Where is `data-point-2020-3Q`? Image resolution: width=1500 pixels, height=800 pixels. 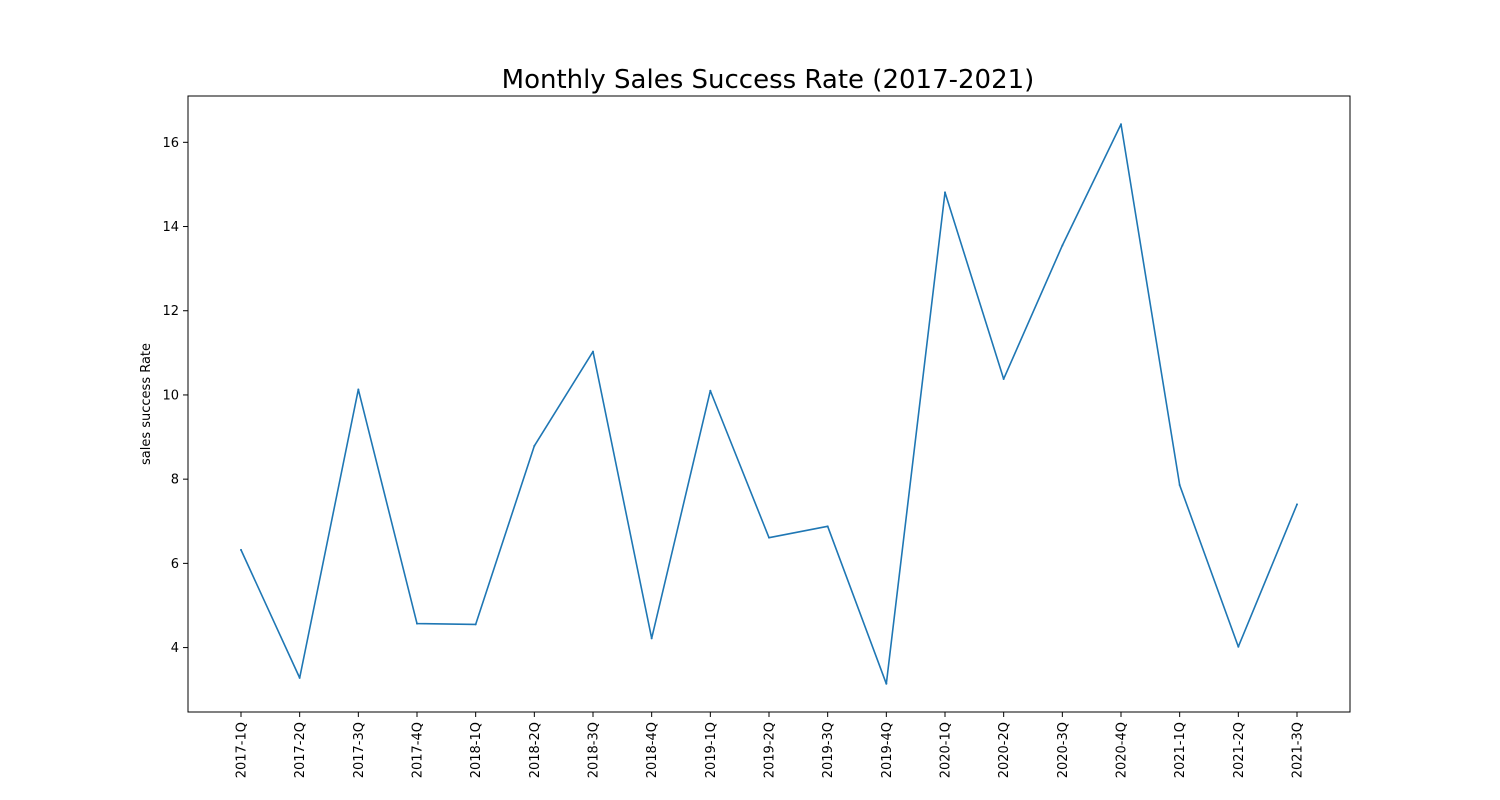 data-point-2020-3Q is located at coordinates (1062, 245).